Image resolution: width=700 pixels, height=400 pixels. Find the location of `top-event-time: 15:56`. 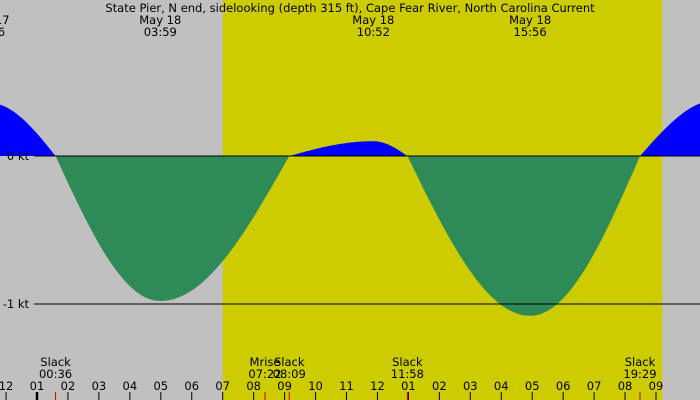

top-event-time: 15:56 is located at coordinates (530, 32).